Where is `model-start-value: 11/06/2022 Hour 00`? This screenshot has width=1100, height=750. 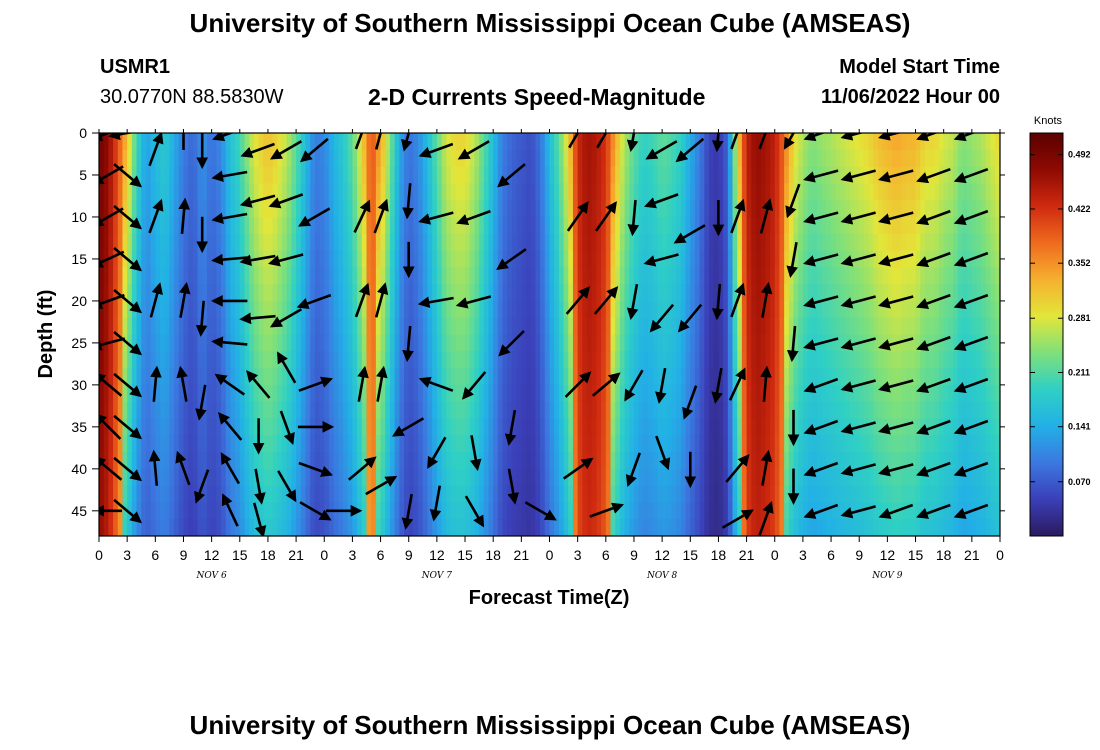 model-start-value: 11/06/2022 Hour 00 is located at coordinates (910, 97).